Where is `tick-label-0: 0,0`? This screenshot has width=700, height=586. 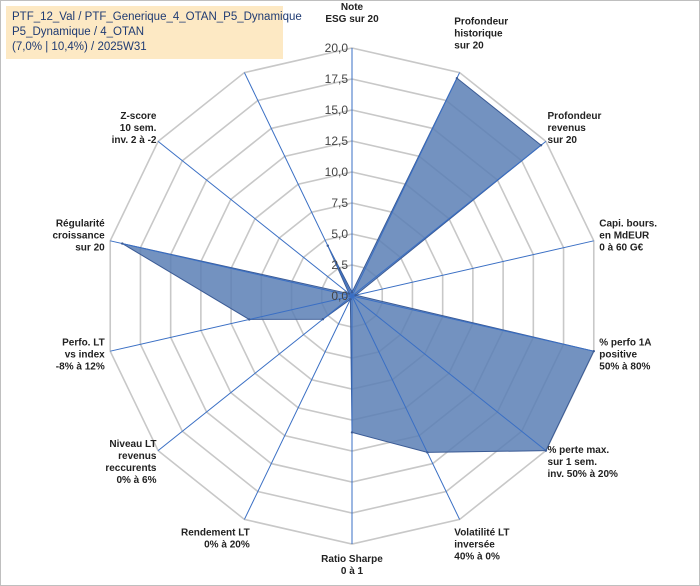
tick-label-0: 0,0 is located at coordinates (339, 296).